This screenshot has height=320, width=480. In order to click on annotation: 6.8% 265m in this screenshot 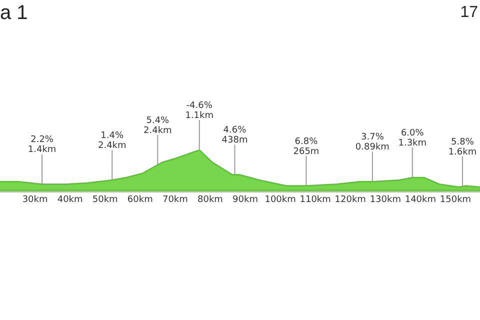, I will do `click(306, 146)`.